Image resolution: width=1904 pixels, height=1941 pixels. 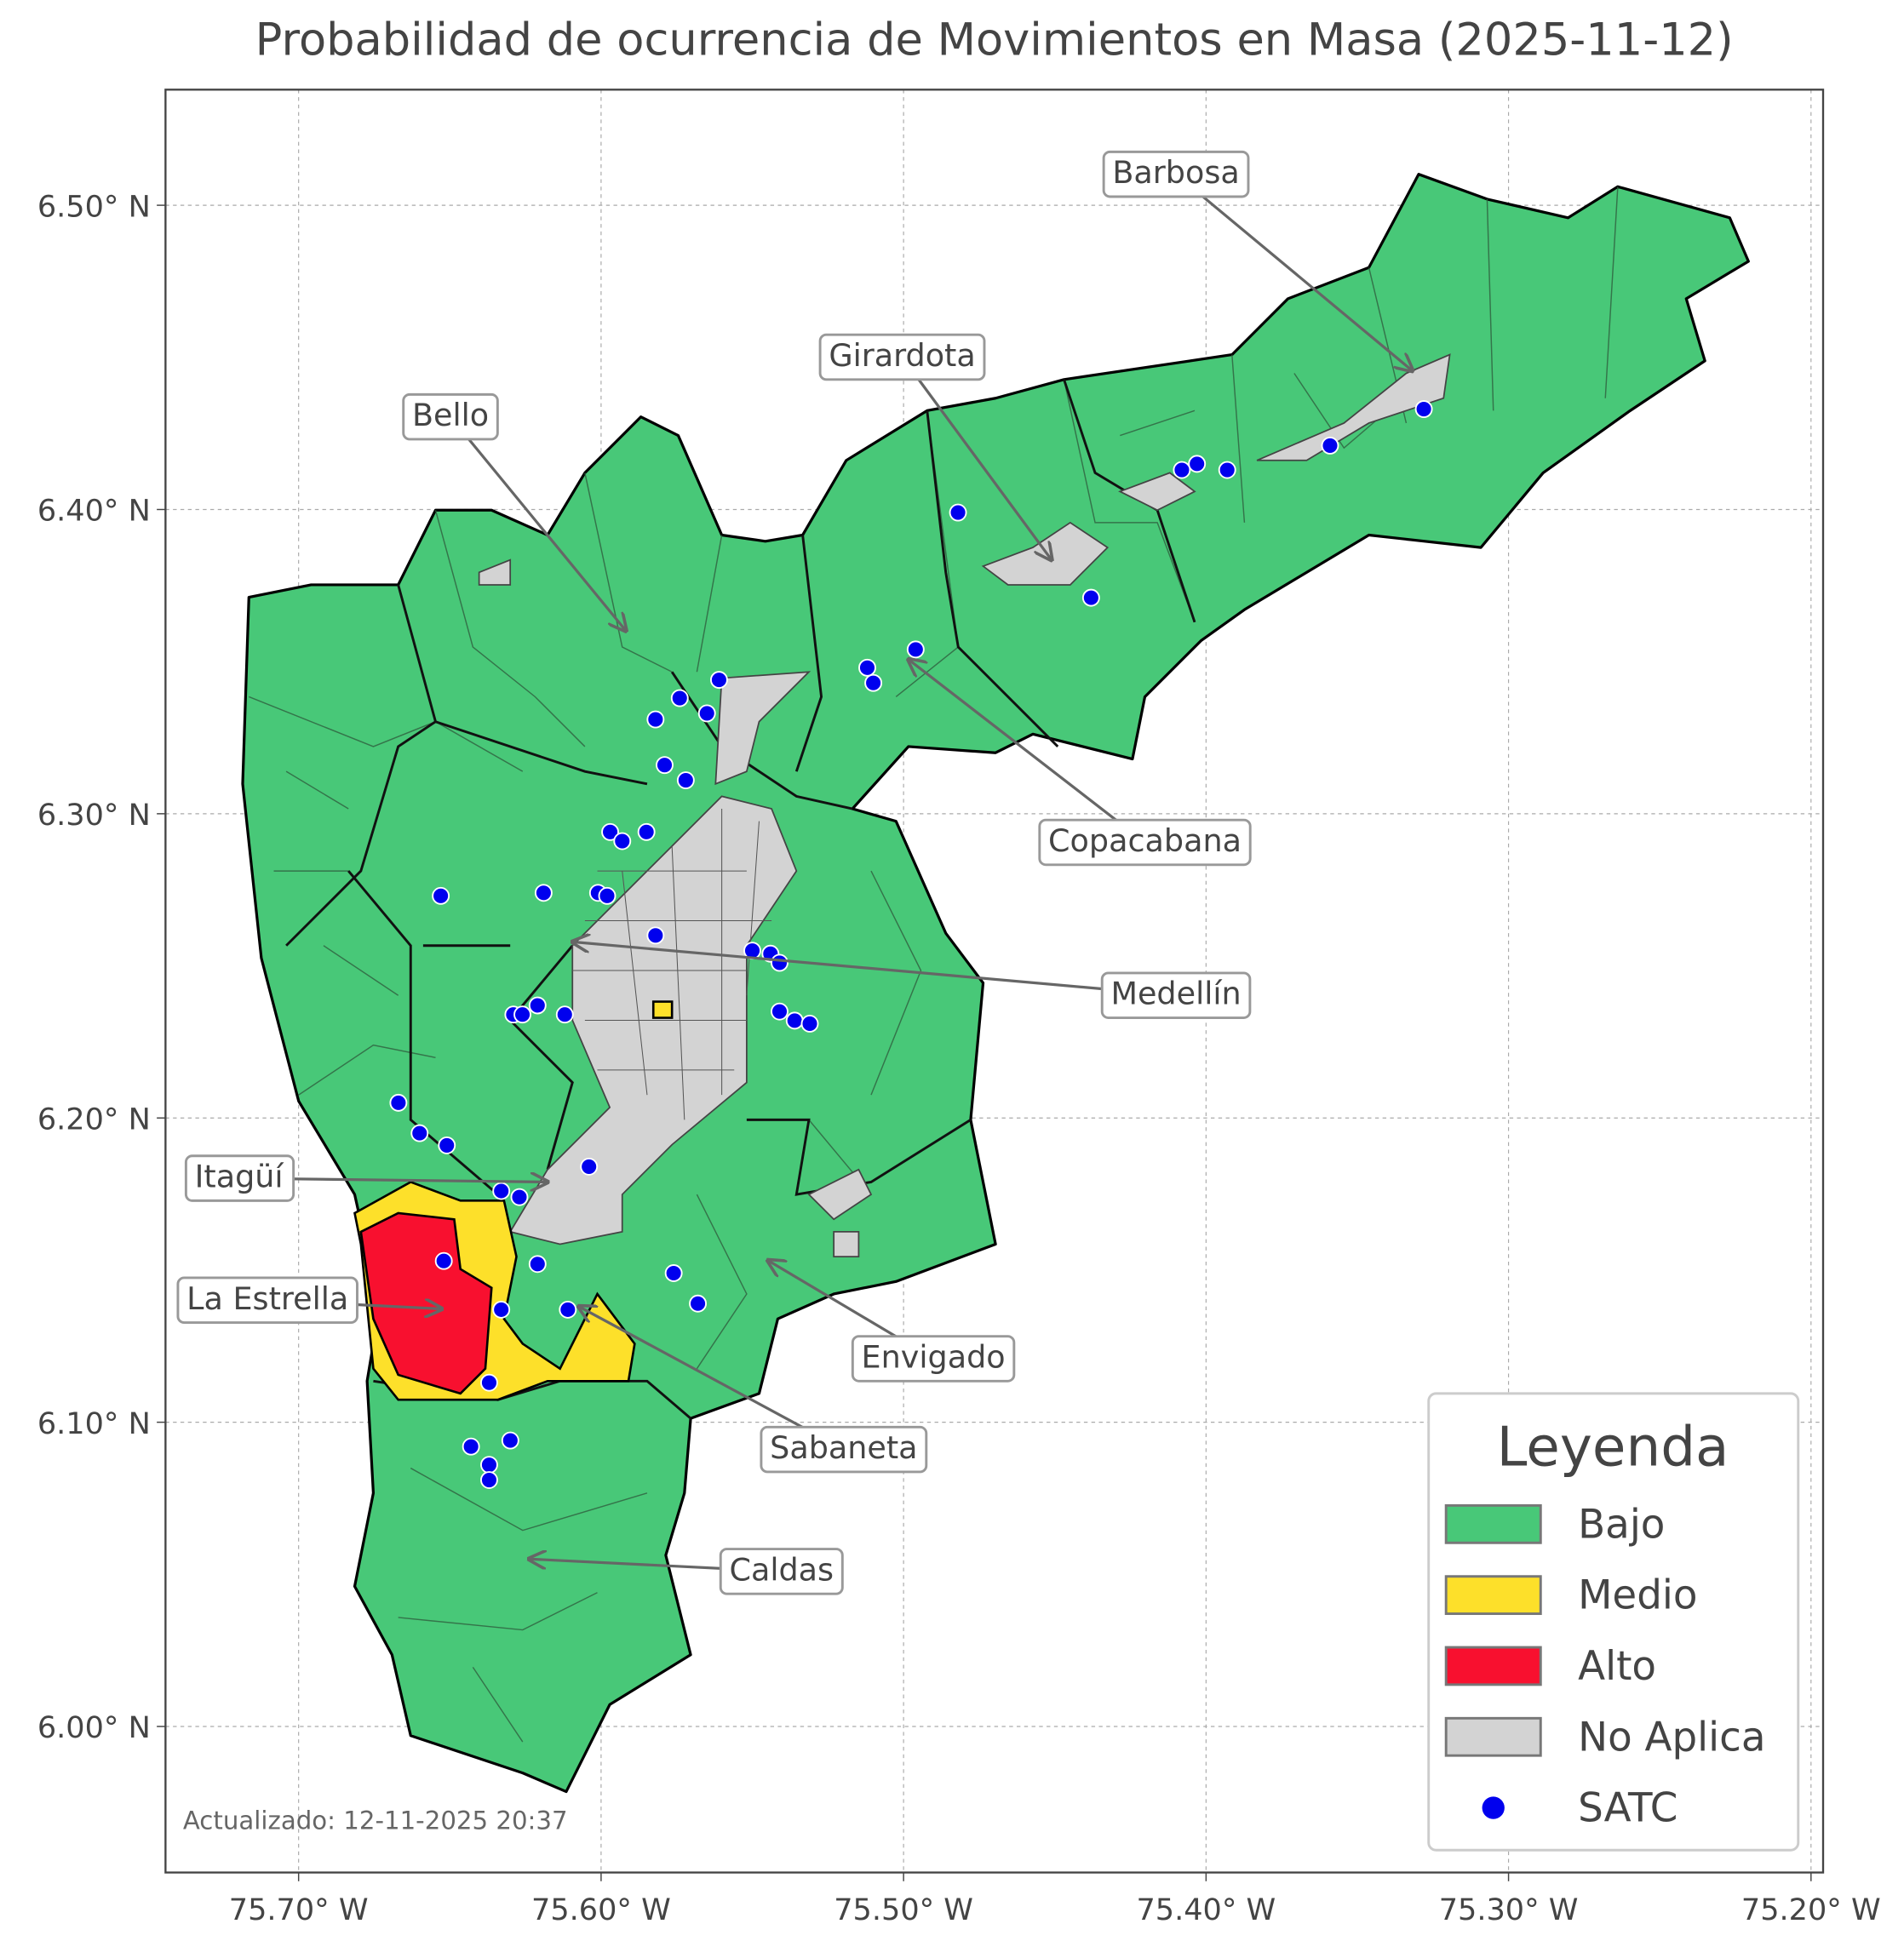 What do you see at coordinates (375, 1820) in the screenshot?
I see `footer-note: Actualizado: 12-11-2025 20:37` at bounding box center [375, 1820].